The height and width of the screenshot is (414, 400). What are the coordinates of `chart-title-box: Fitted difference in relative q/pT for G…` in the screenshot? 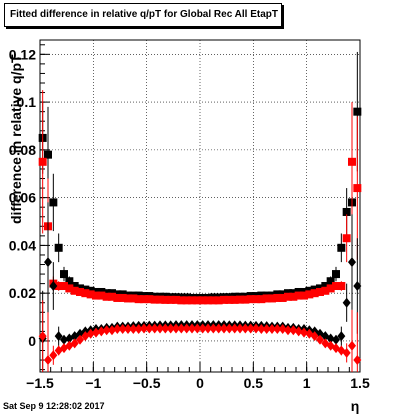 It's located at (143, 15).